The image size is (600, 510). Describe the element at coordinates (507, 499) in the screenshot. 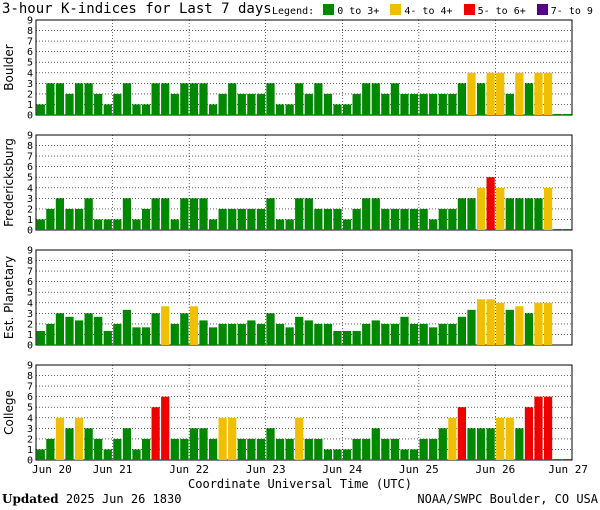

I see `credit-text: NOAA/SWPC Boulder, CO USA` at that location.